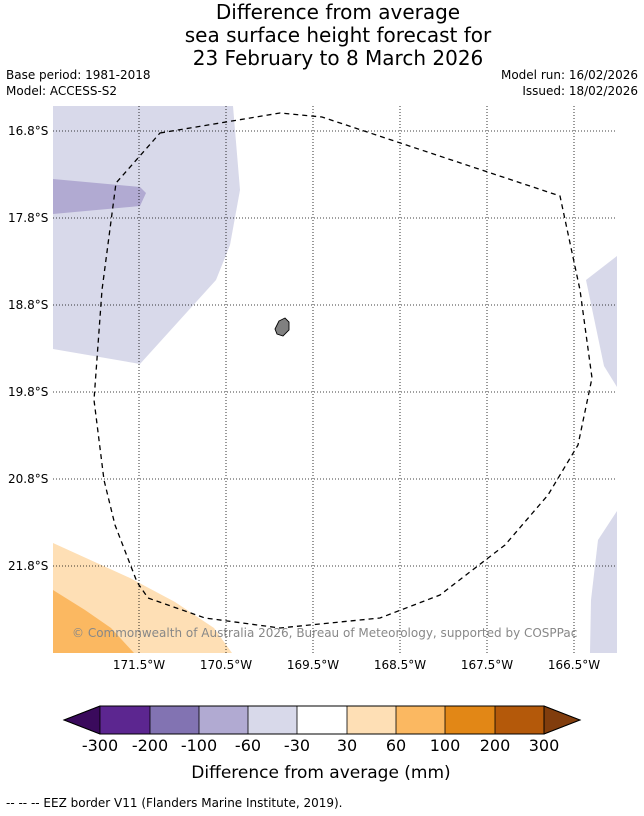  Describe the element at coordinates (139, 665) in the screenshot. I see `lon-label: 171.5°W` at that location.